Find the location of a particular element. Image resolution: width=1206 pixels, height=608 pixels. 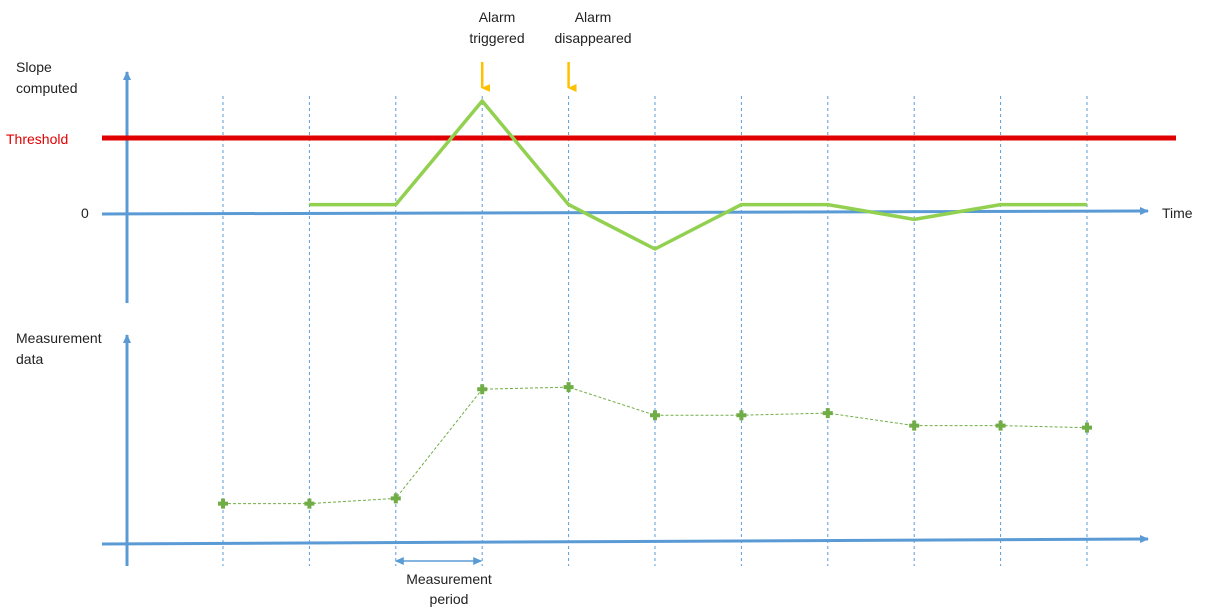

measurement-period-label-line1: Measurement is located at coordinates (449, 579).